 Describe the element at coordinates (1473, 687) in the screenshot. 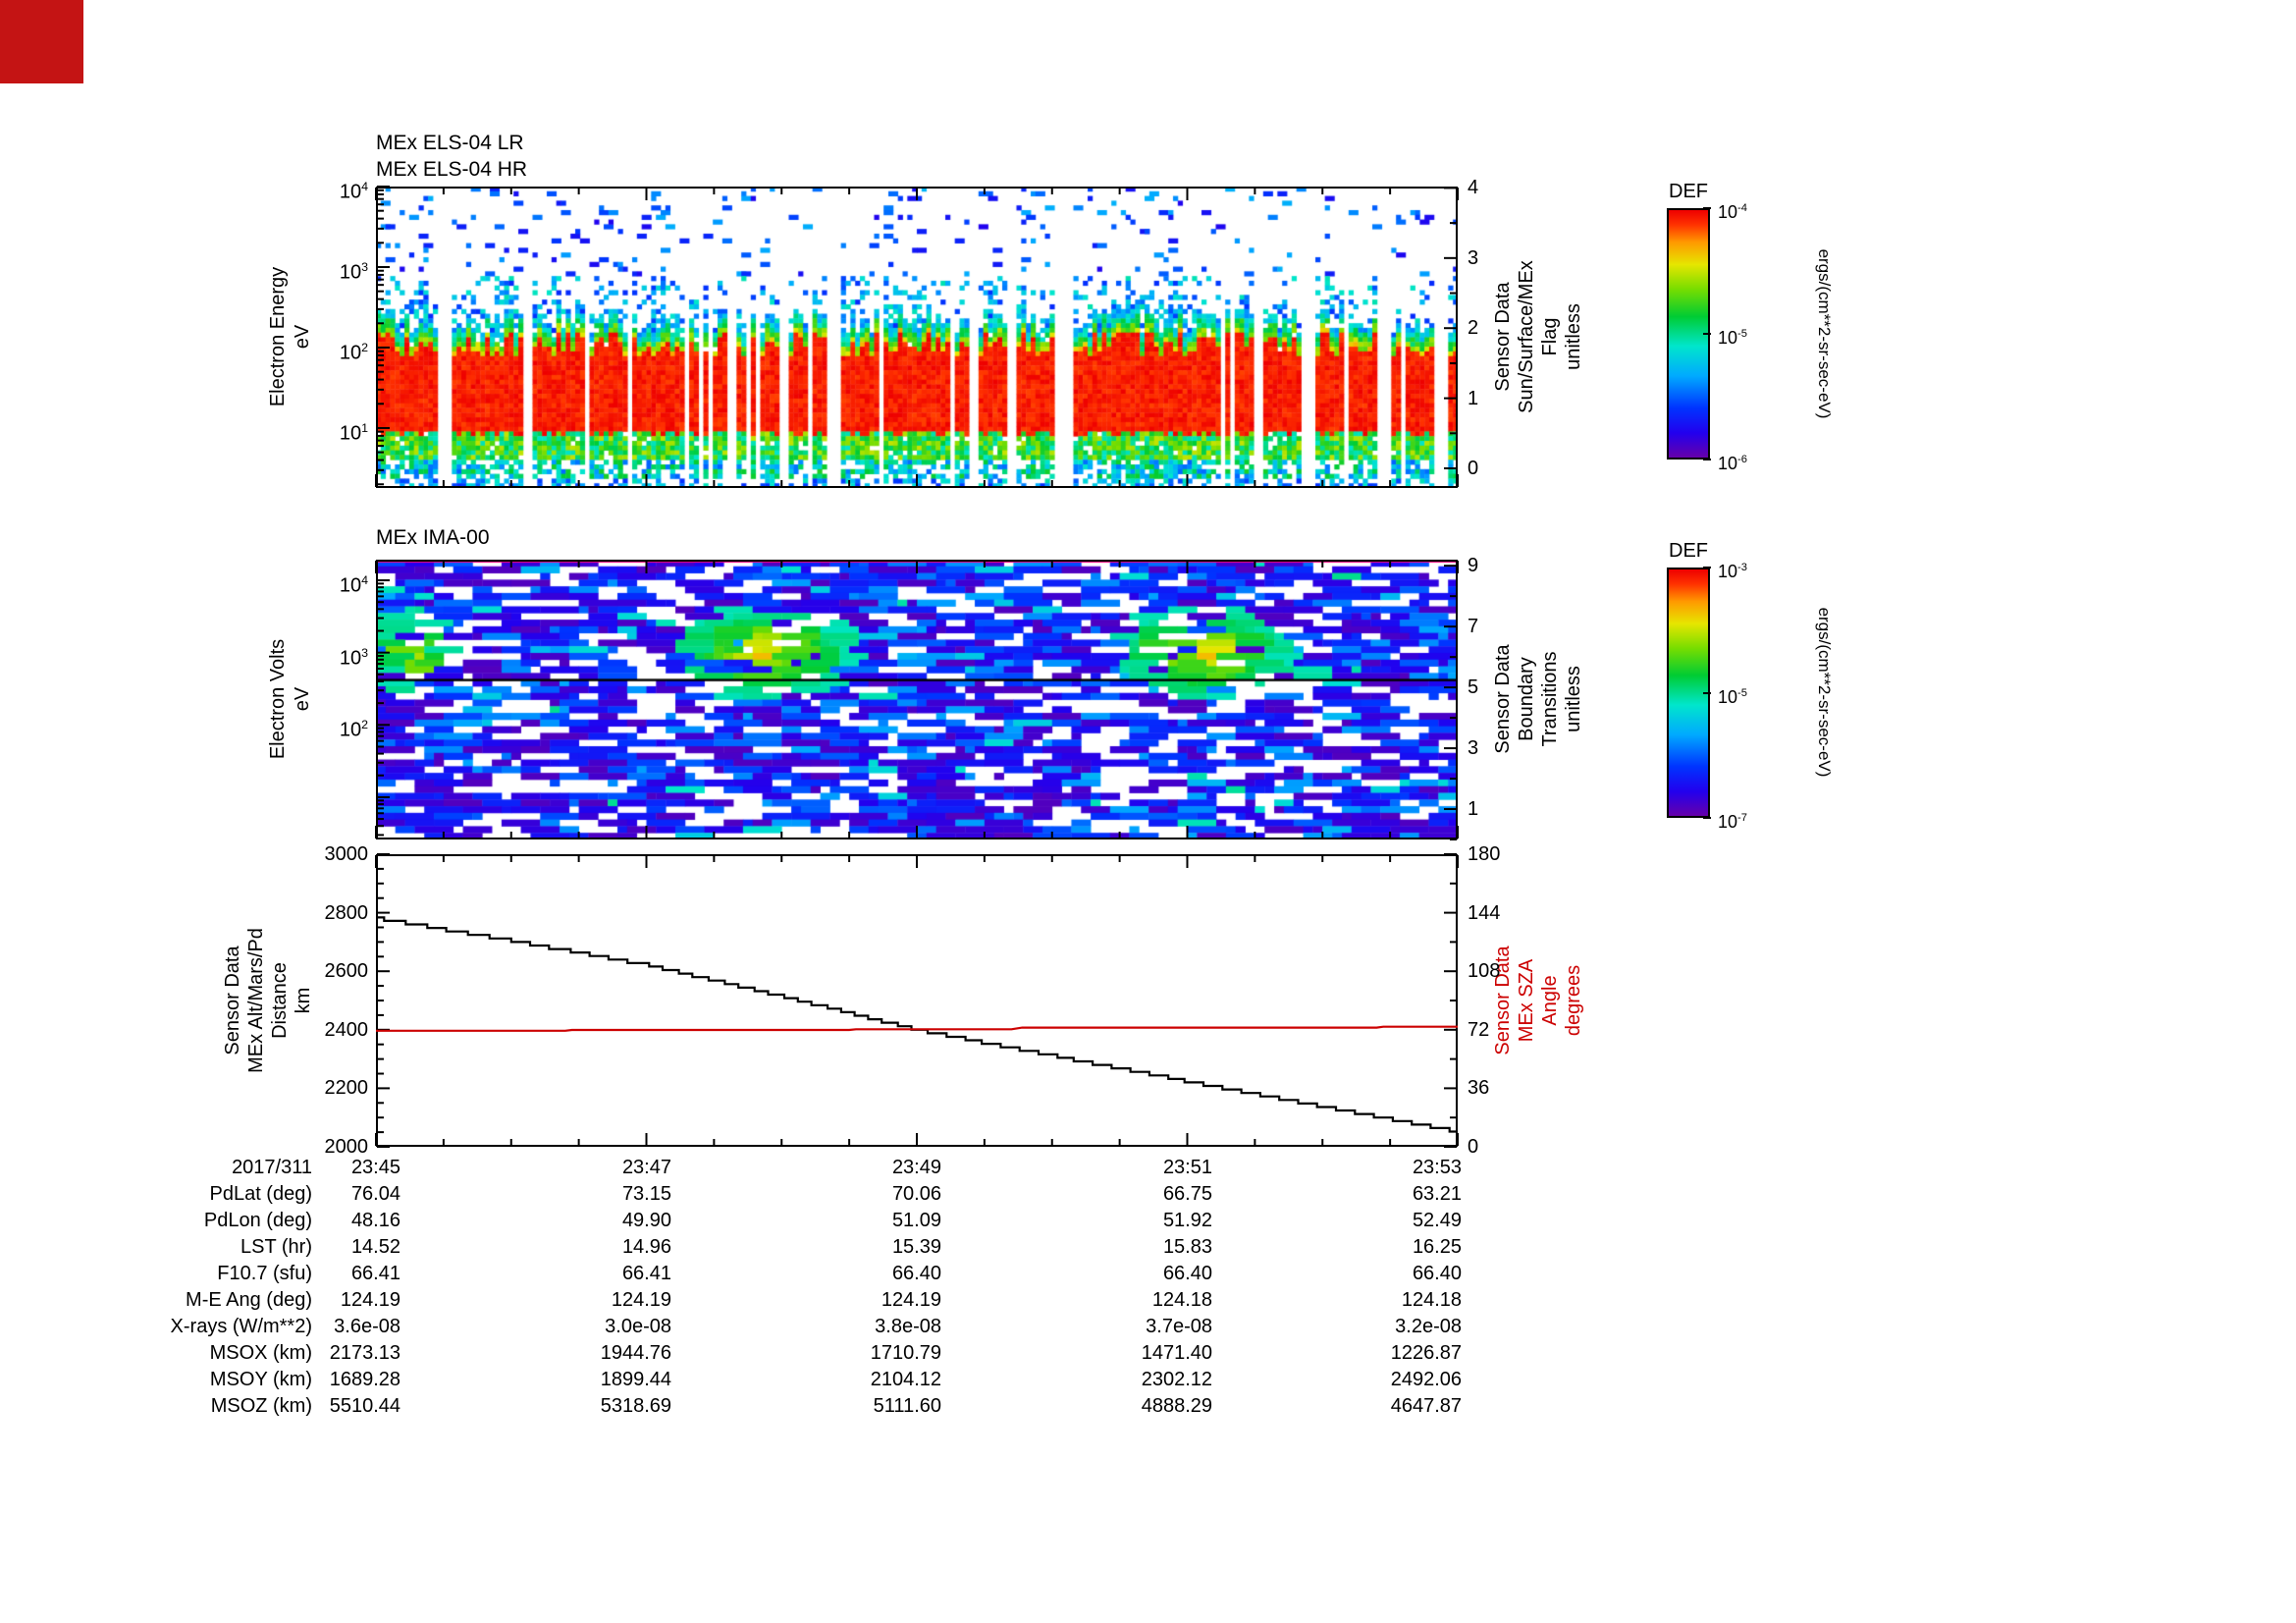

I see `ima-right-tick-label: 5` at that location.